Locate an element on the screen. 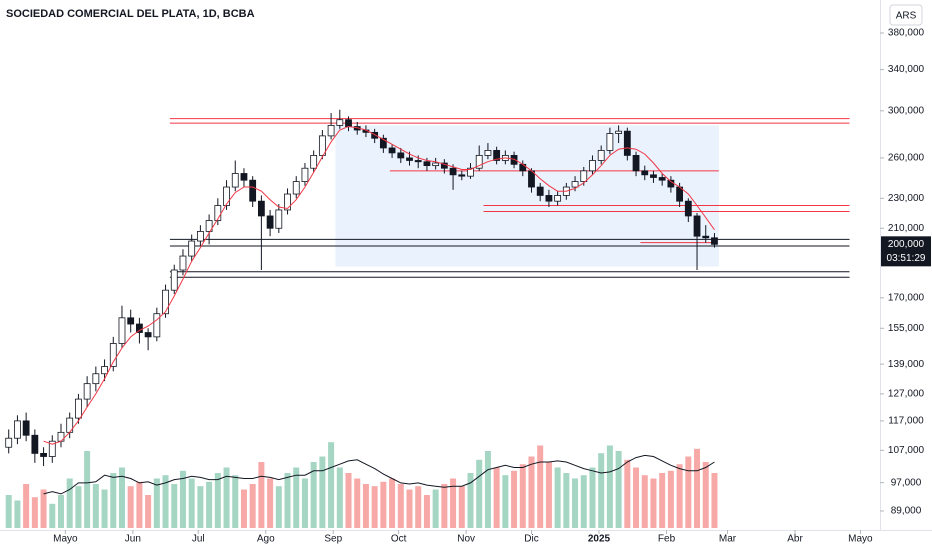 Image resolution: width=932 pixels, height=550 pixels. x-tick-label: Dic is located at coordinates (531, 539).